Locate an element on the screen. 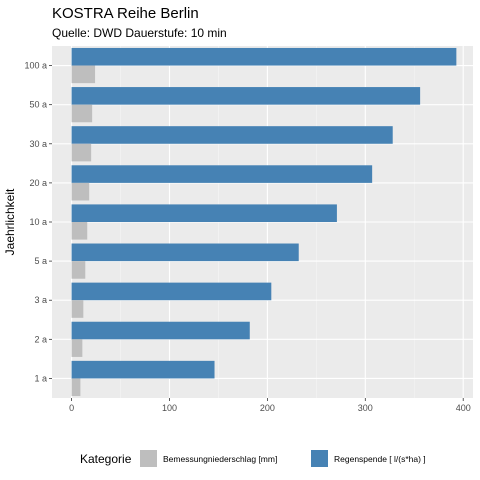  chart-subtitle: Quelle: DWD Dauerstufe: 10 min is located at coordinates (139, 33).